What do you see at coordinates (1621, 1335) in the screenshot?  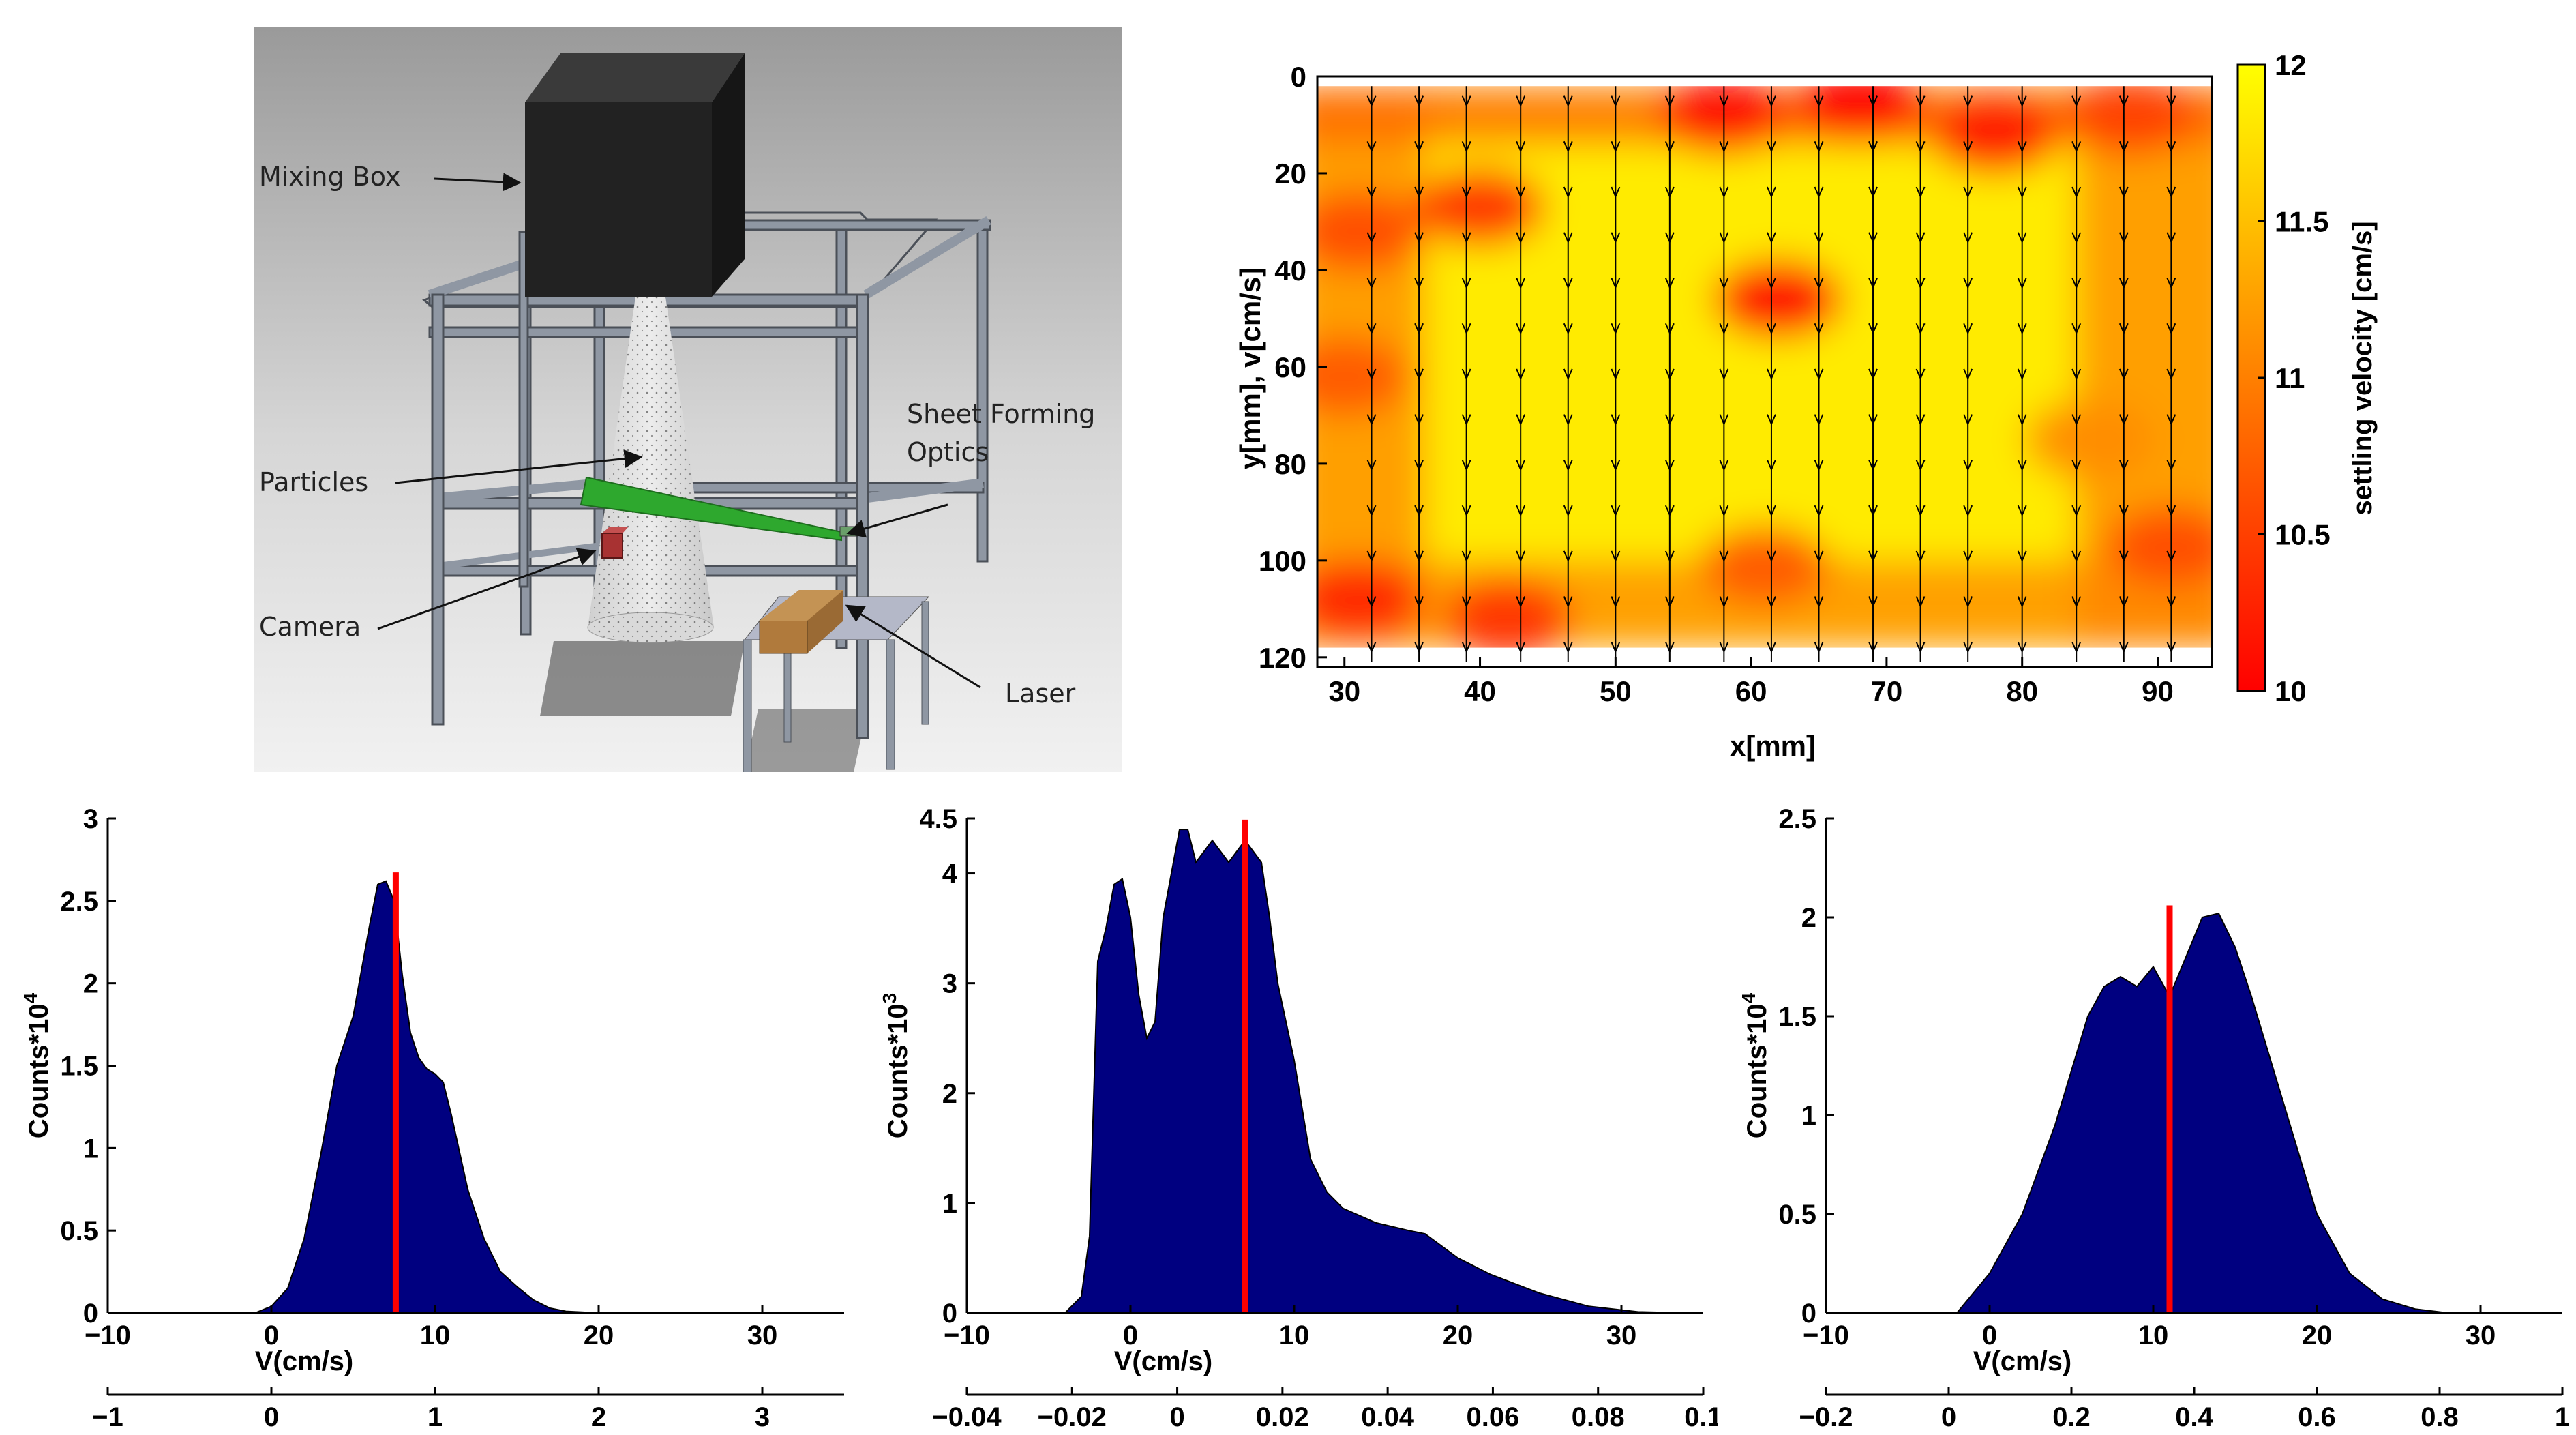 I see `x-tick-label: 30` at bounding box center [1621, 1335].